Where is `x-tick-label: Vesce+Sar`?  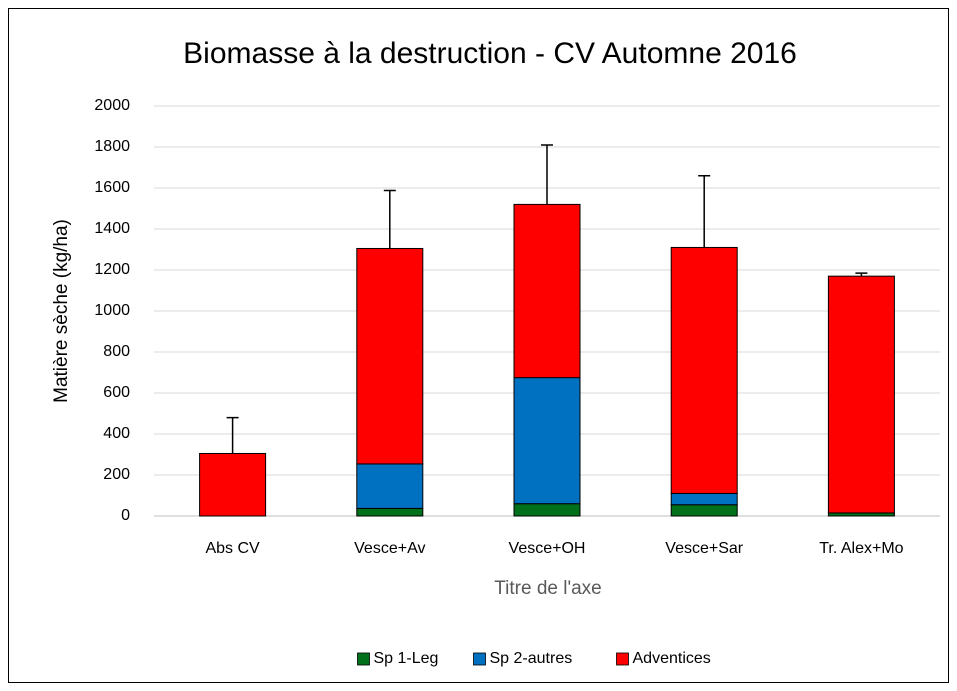
x-tick-label: Vesce+Sar is located at coordinates (704, 548).